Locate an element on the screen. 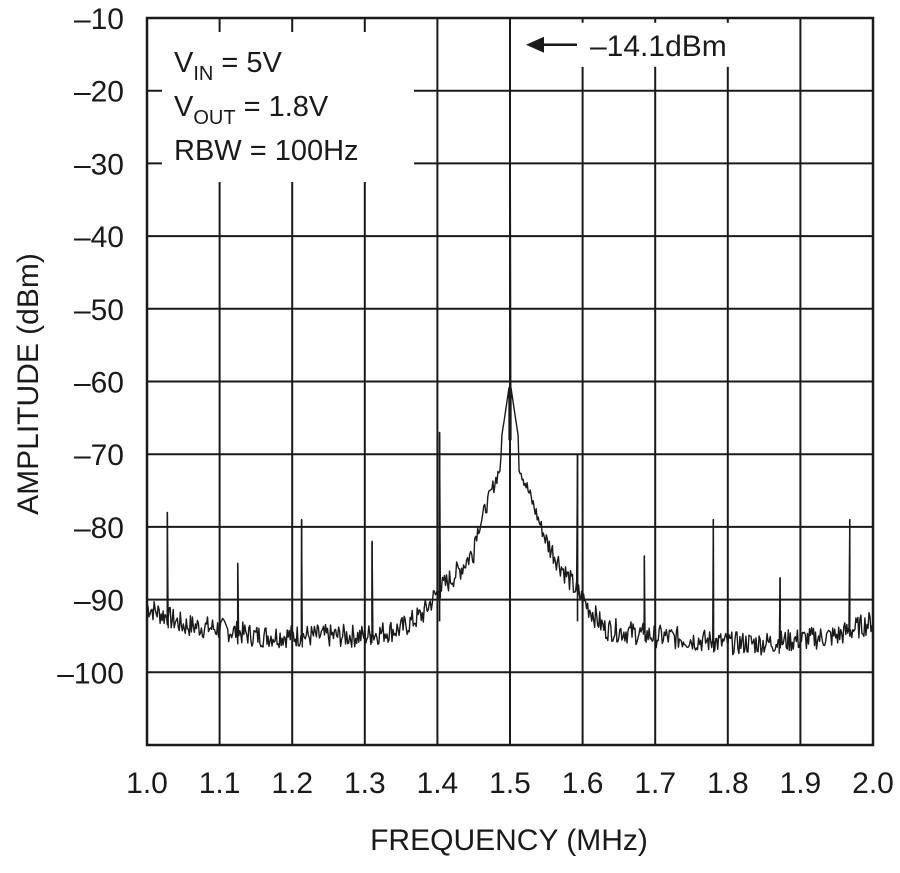  condition-line: RBW = 100Hz is located at coordinates (266, 151).